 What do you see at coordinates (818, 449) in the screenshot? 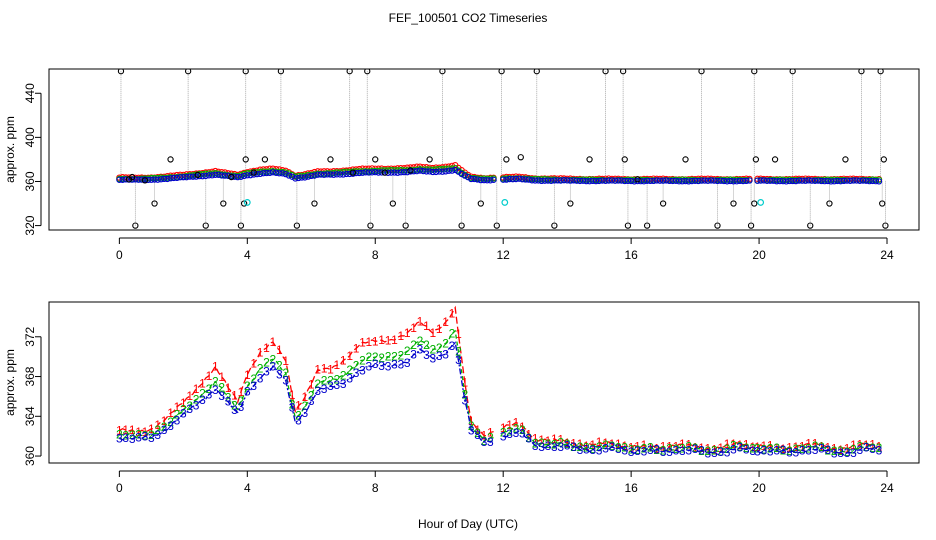
I see `series-2-line` at bounding box center [818, 449].